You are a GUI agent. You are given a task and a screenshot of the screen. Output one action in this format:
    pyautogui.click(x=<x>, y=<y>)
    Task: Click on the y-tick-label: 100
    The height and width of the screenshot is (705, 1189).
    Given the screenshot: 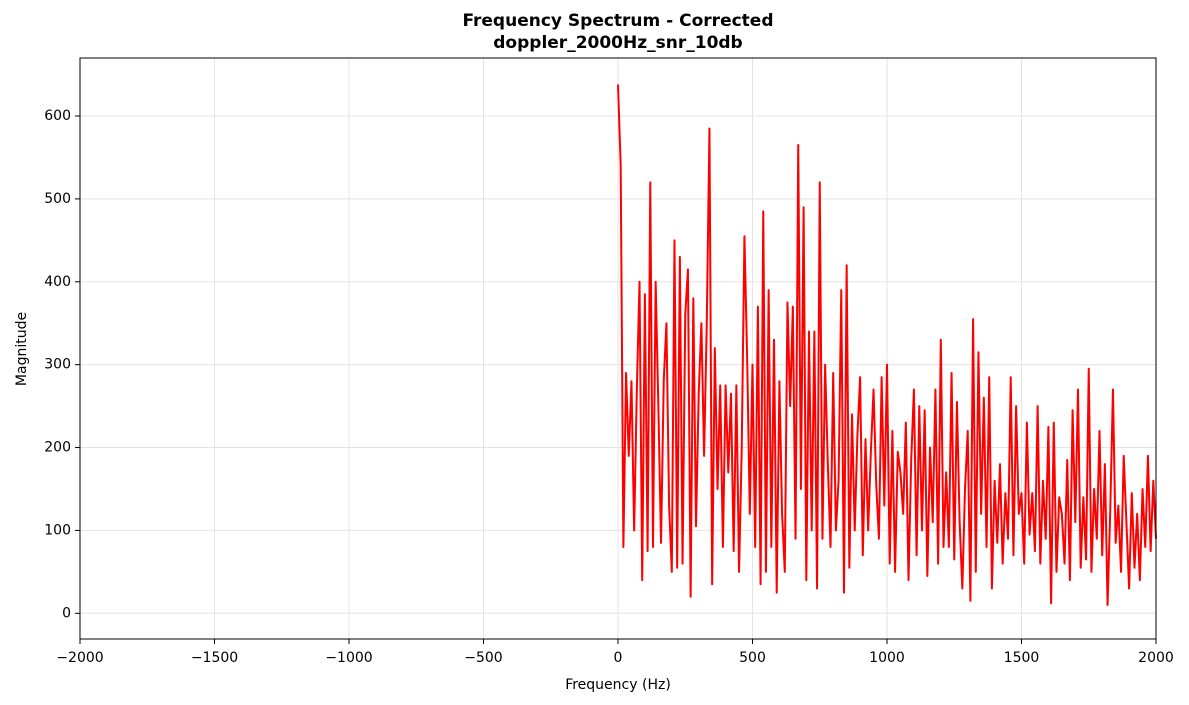 What is the action you would take?
    pyautogui.click(x=57, y=530)
    